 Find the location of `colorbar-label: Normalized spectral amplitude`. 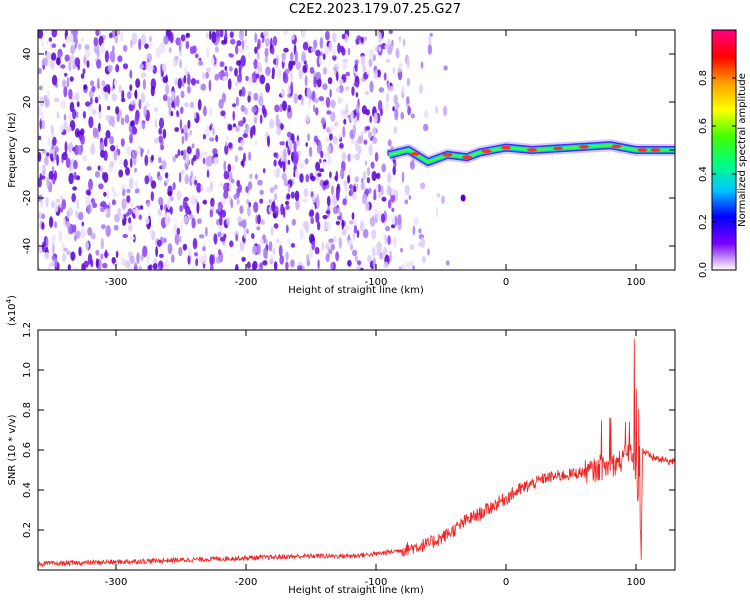

colorbar-label: Normalized spectral amplitude is located at coordinates (742, 150).